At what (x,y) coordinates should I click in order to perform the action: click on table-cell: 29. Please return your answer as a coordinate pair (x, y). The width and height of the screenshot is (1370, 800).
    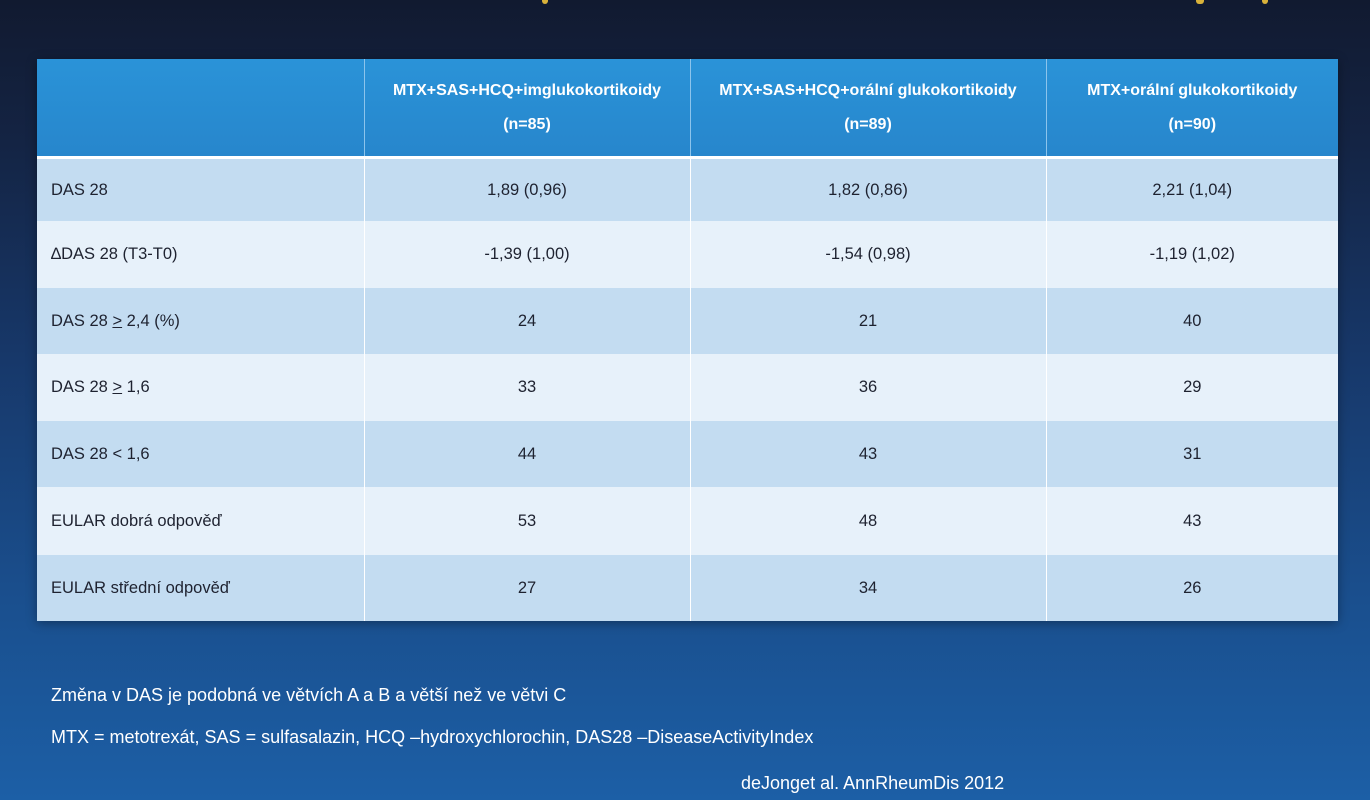
    Looking at the image, I should click on (1192, 387).